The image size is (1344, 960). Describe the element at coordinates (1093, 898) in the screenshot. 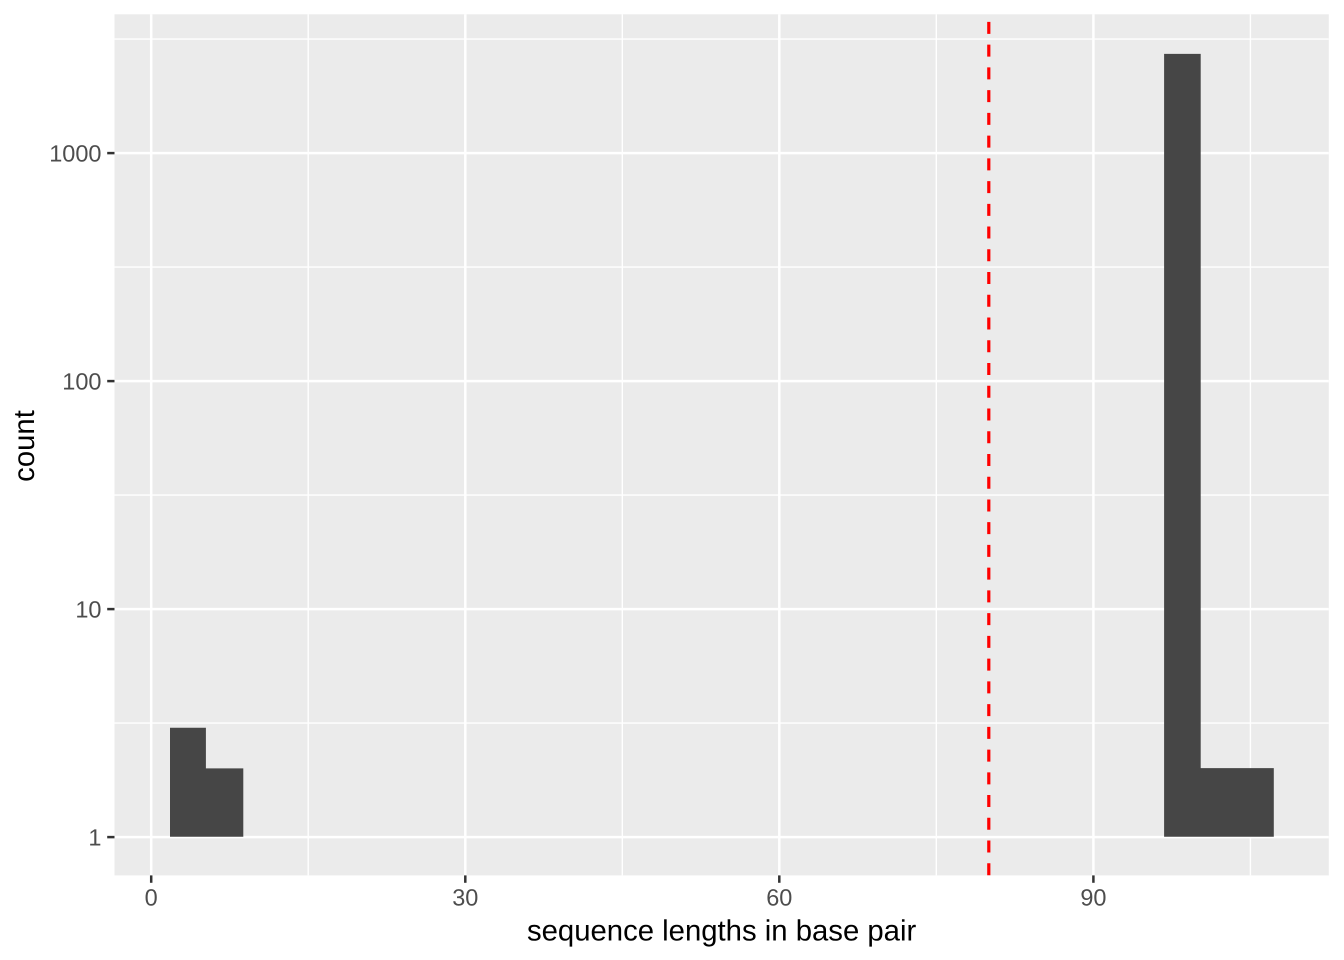

I see `svg-text: 90` at that location.